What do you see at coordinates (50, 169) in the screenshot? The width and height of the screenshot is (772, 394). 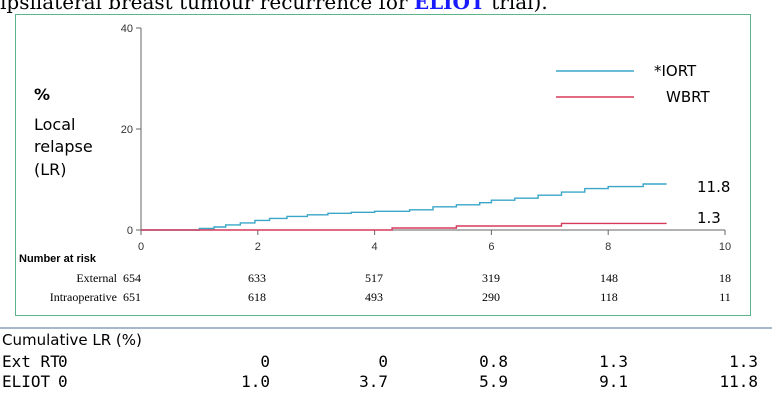 I see `y-axis-label-line: (LR)` at bounding box center [50, 169].